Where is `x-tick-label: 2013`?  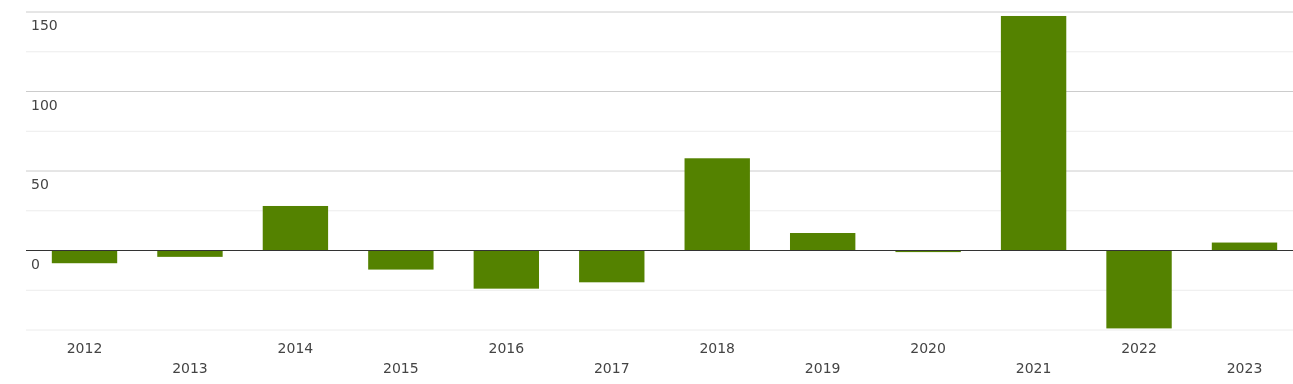 x-tick-label: 2013 is located at coordinates (190, 368).